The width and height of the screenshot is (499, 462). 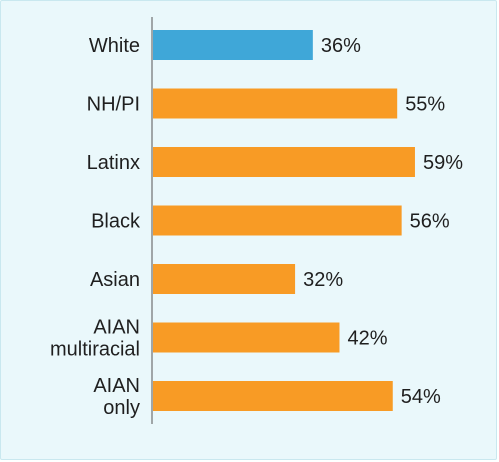 I want to click on category-label: Asian, so click(x=115, y=280).